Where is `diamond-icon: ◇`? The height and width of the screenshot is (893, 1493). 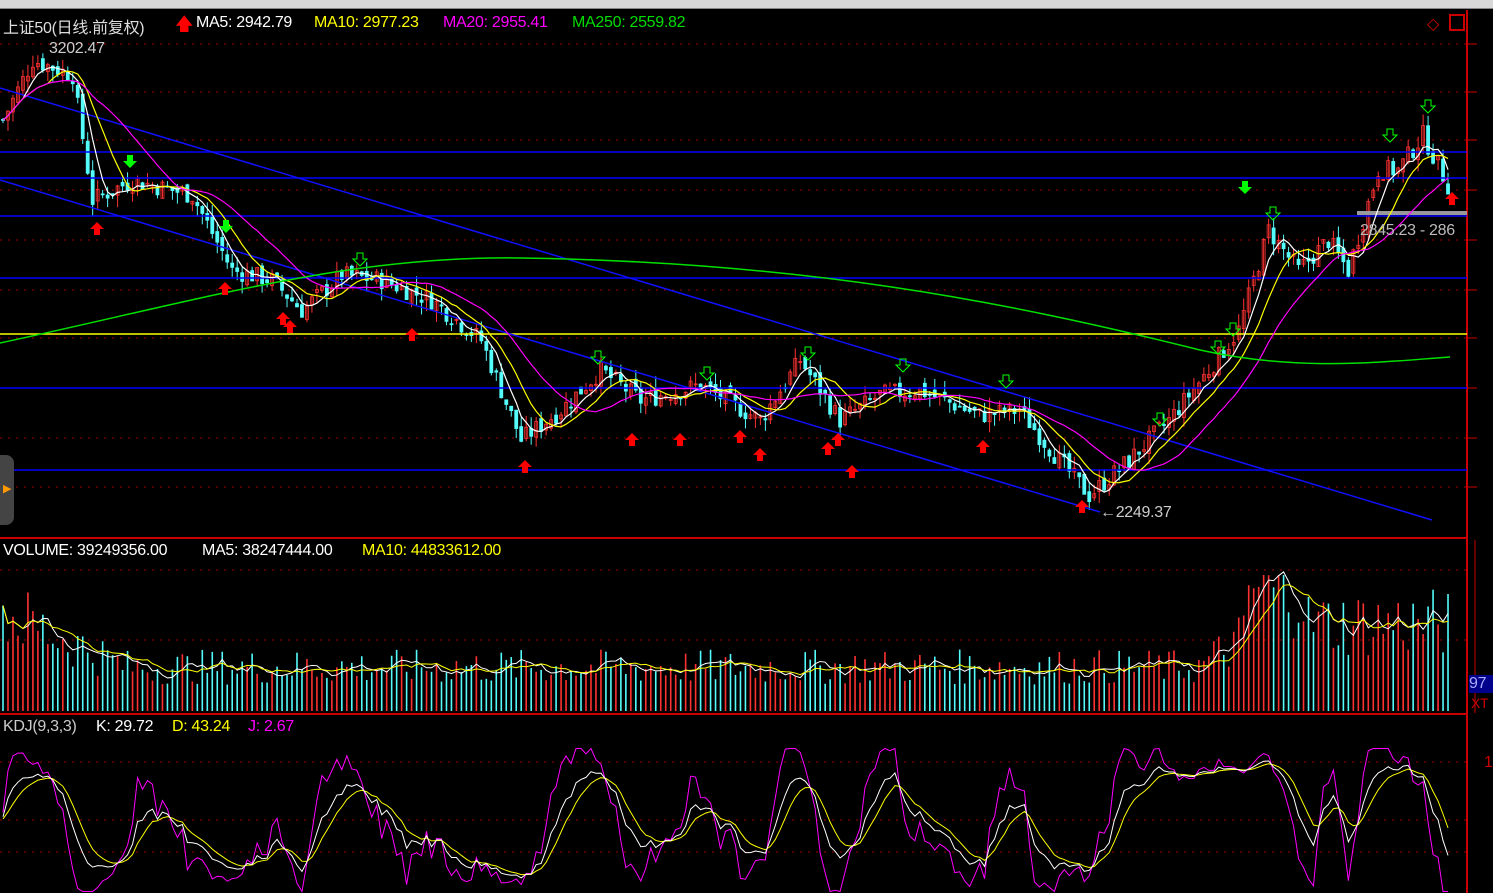
diamond-icon: ◇ is located at coordinates (1433, 24).